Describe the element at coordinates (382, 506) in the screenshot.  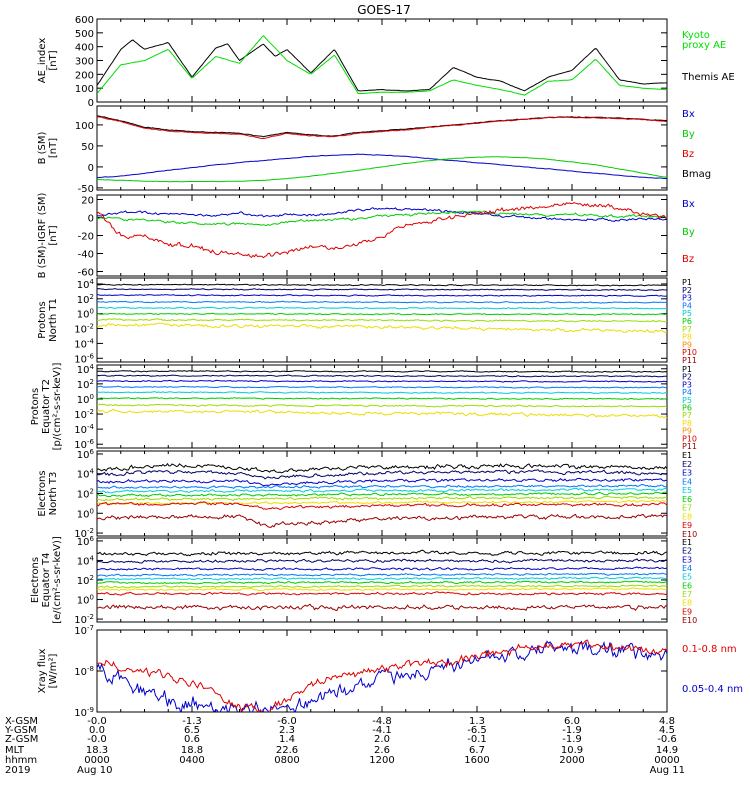
I see `series-line-e3-e9` at that location.